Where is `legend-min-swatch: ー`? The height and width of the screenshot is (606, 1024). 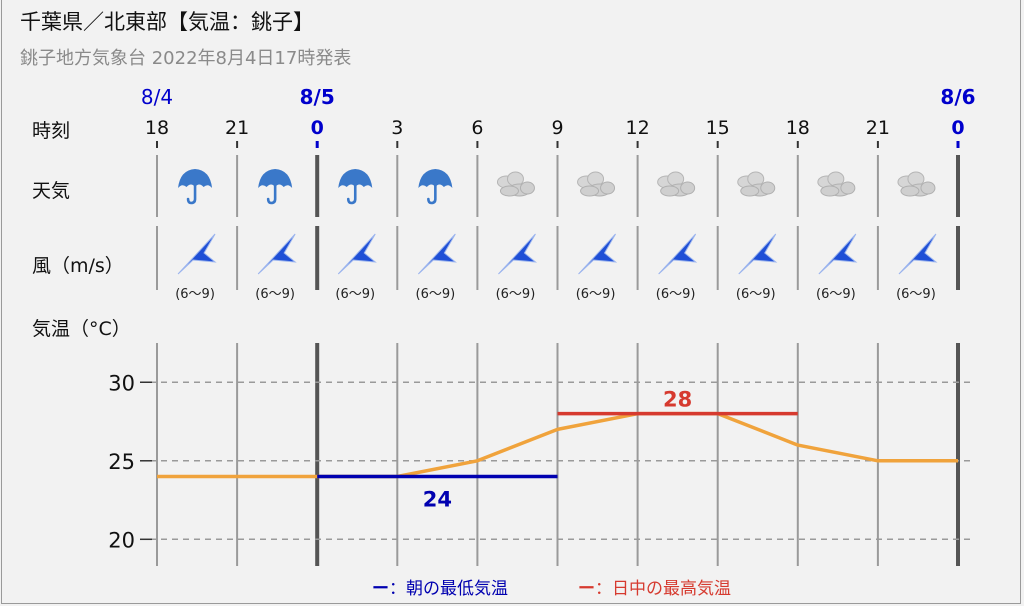
legend-min-swatch: ー is located at coordinates (380, 589).